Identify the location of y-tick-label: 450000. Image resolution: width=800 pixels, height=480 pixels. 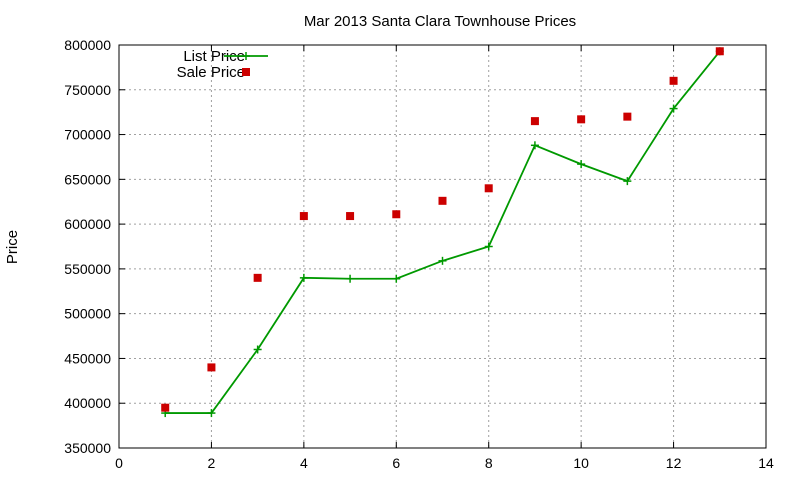
(87, 358).